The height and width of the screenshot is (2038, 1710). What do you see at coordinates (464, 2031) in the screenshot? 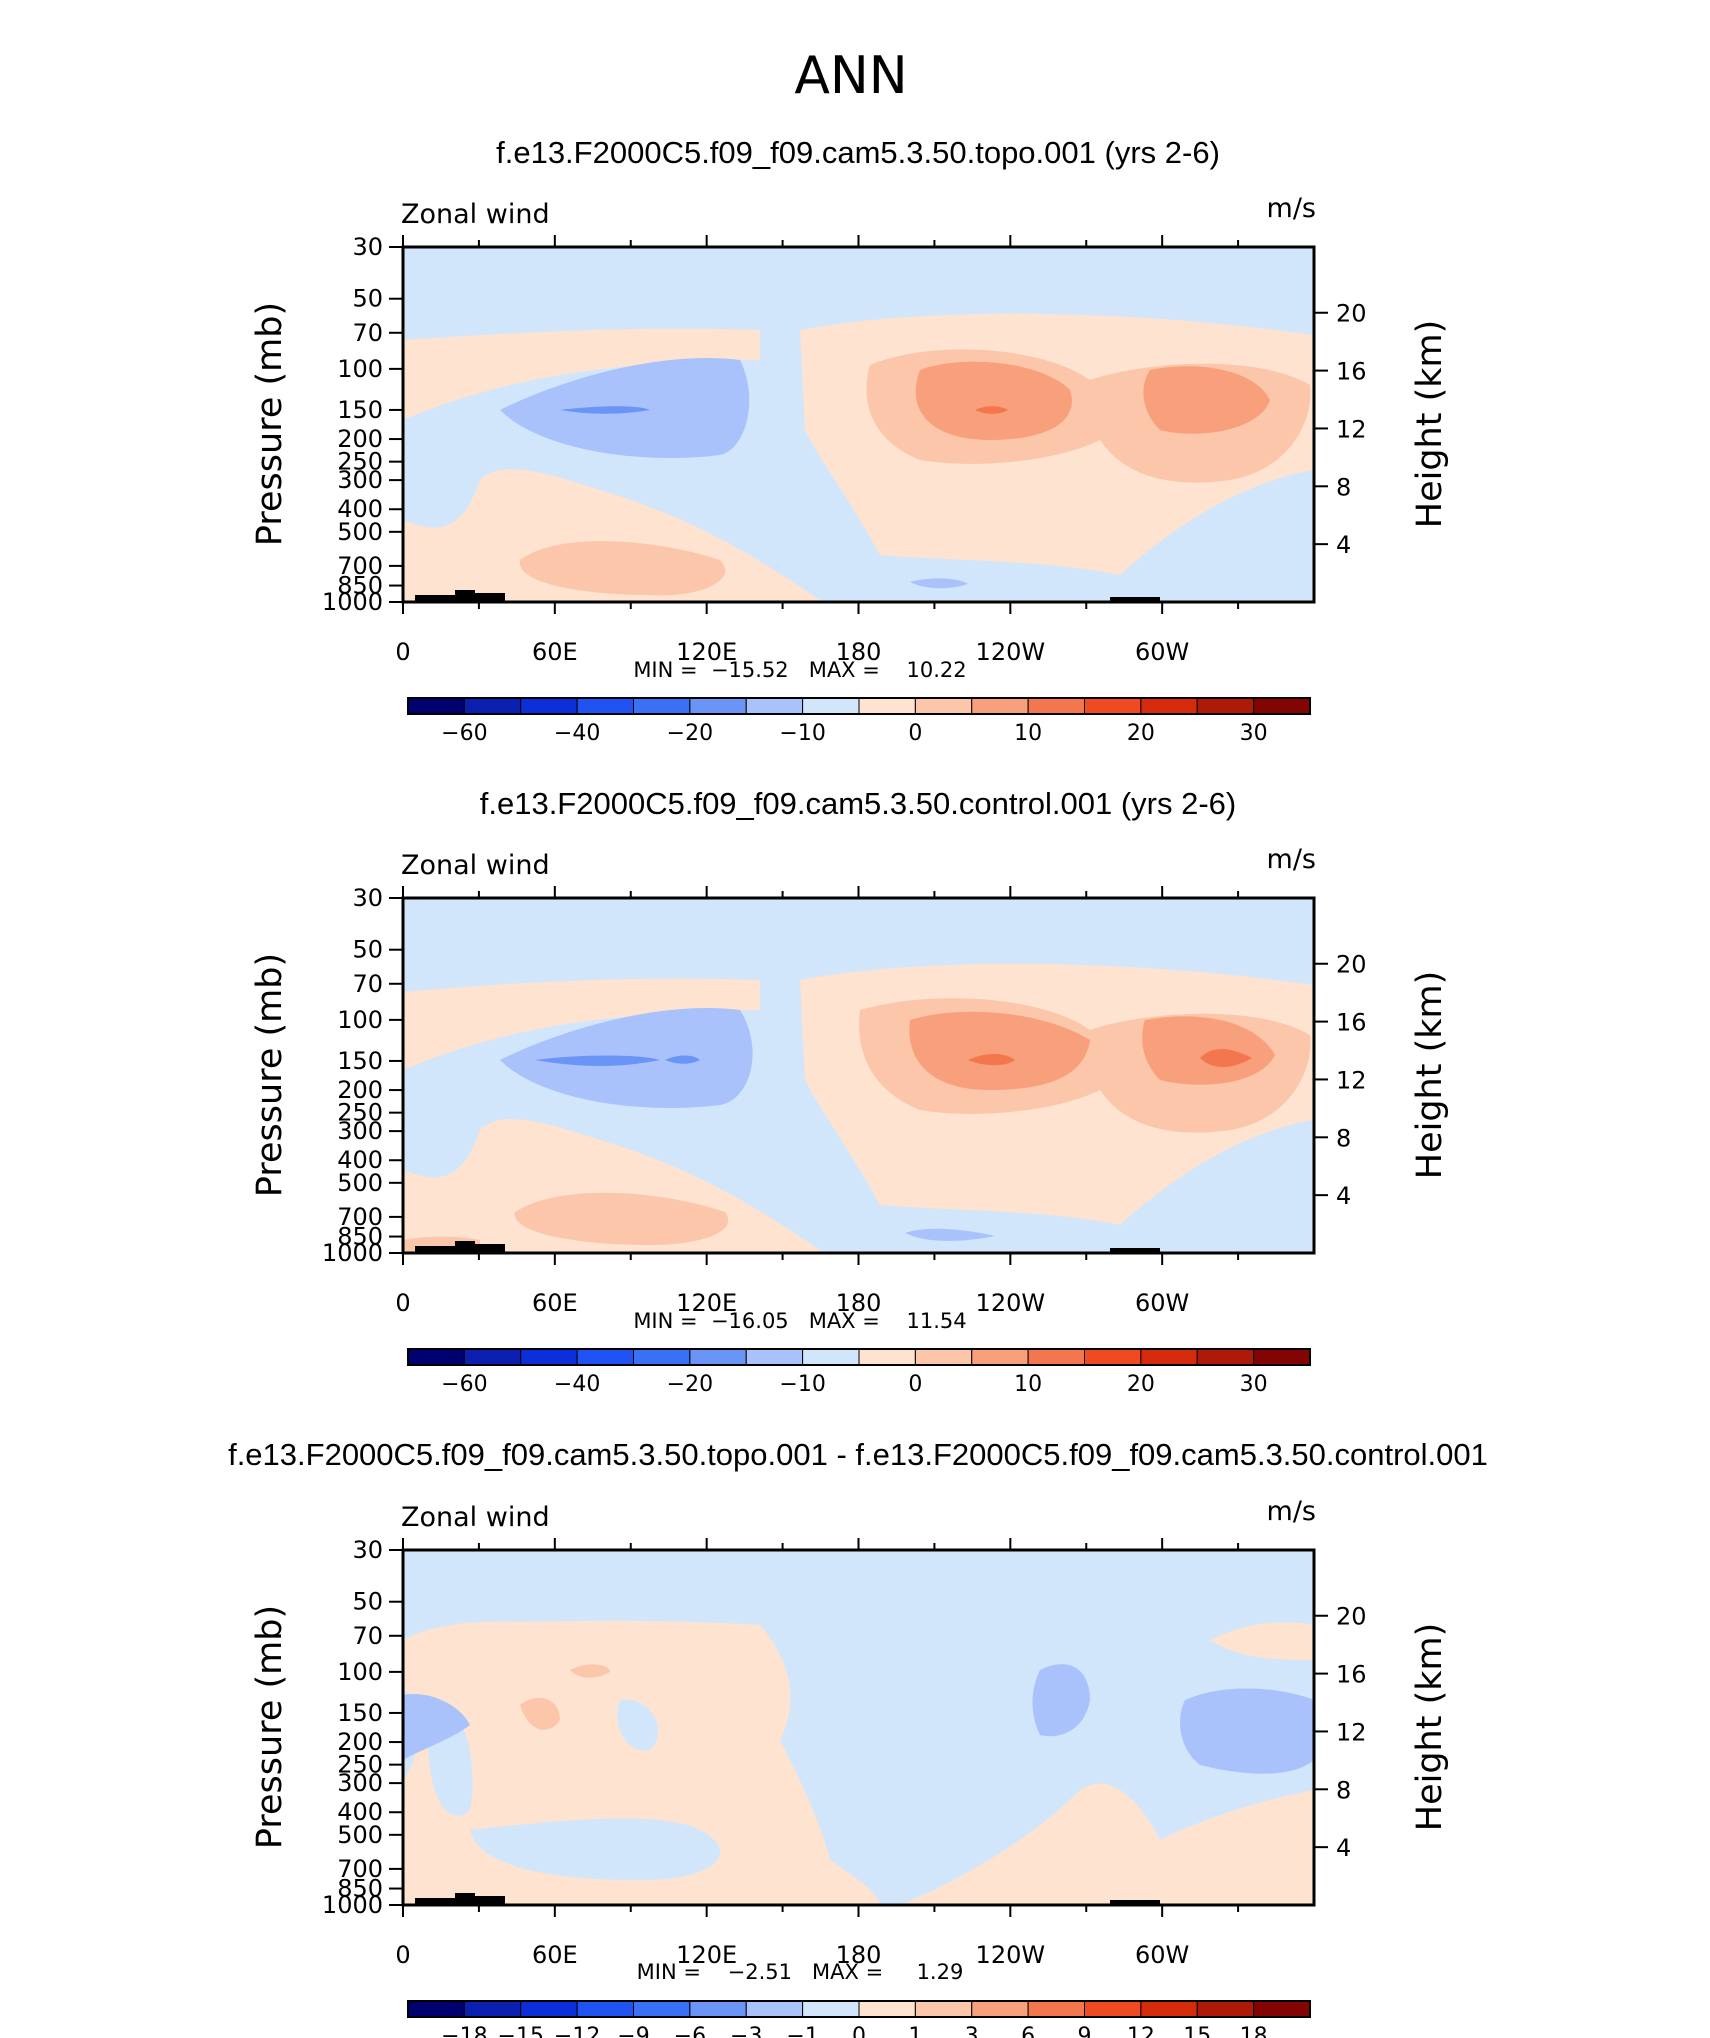
I see `colorbar-label: −18` at bounding box center [464, 2031].